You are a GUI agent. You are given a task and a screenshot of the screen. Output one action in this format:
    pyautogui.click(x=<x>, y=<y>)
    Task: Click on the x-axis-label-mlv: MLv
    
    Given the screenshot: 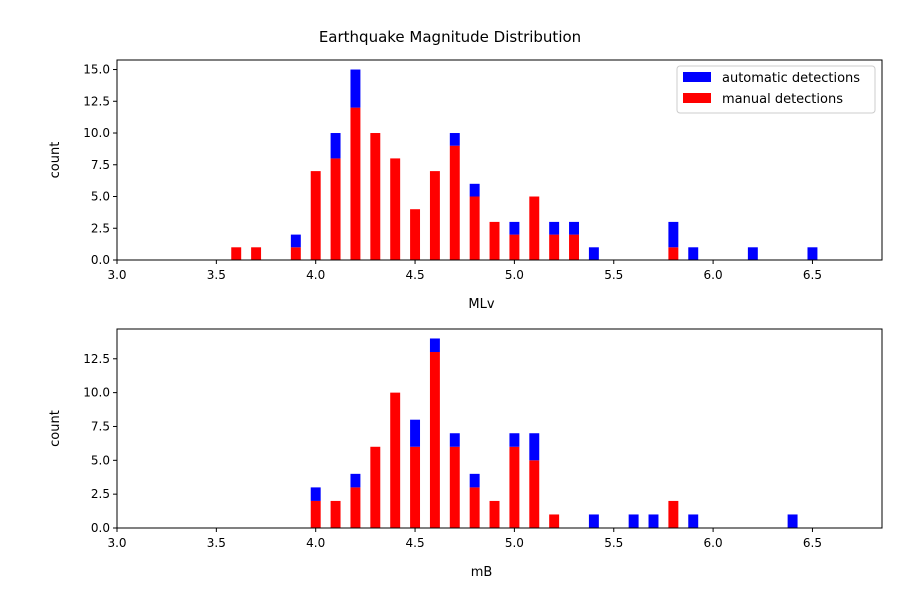 What is the action you would take?
    pyautogui.click(x=481, y=304)
    